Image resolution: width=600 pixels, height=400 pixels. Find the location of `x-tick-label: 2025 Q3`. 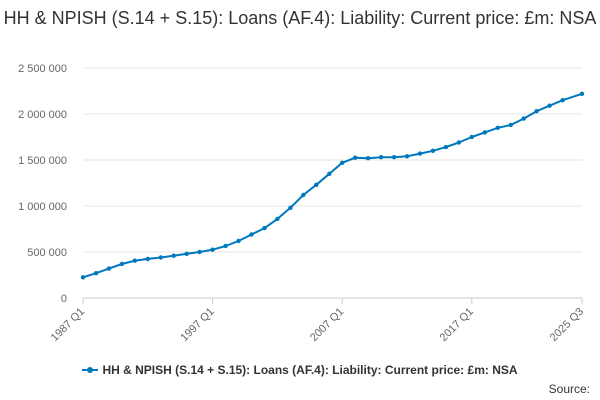

x-tick-label: 2025 Q3 is located at coordinates (567, 325).